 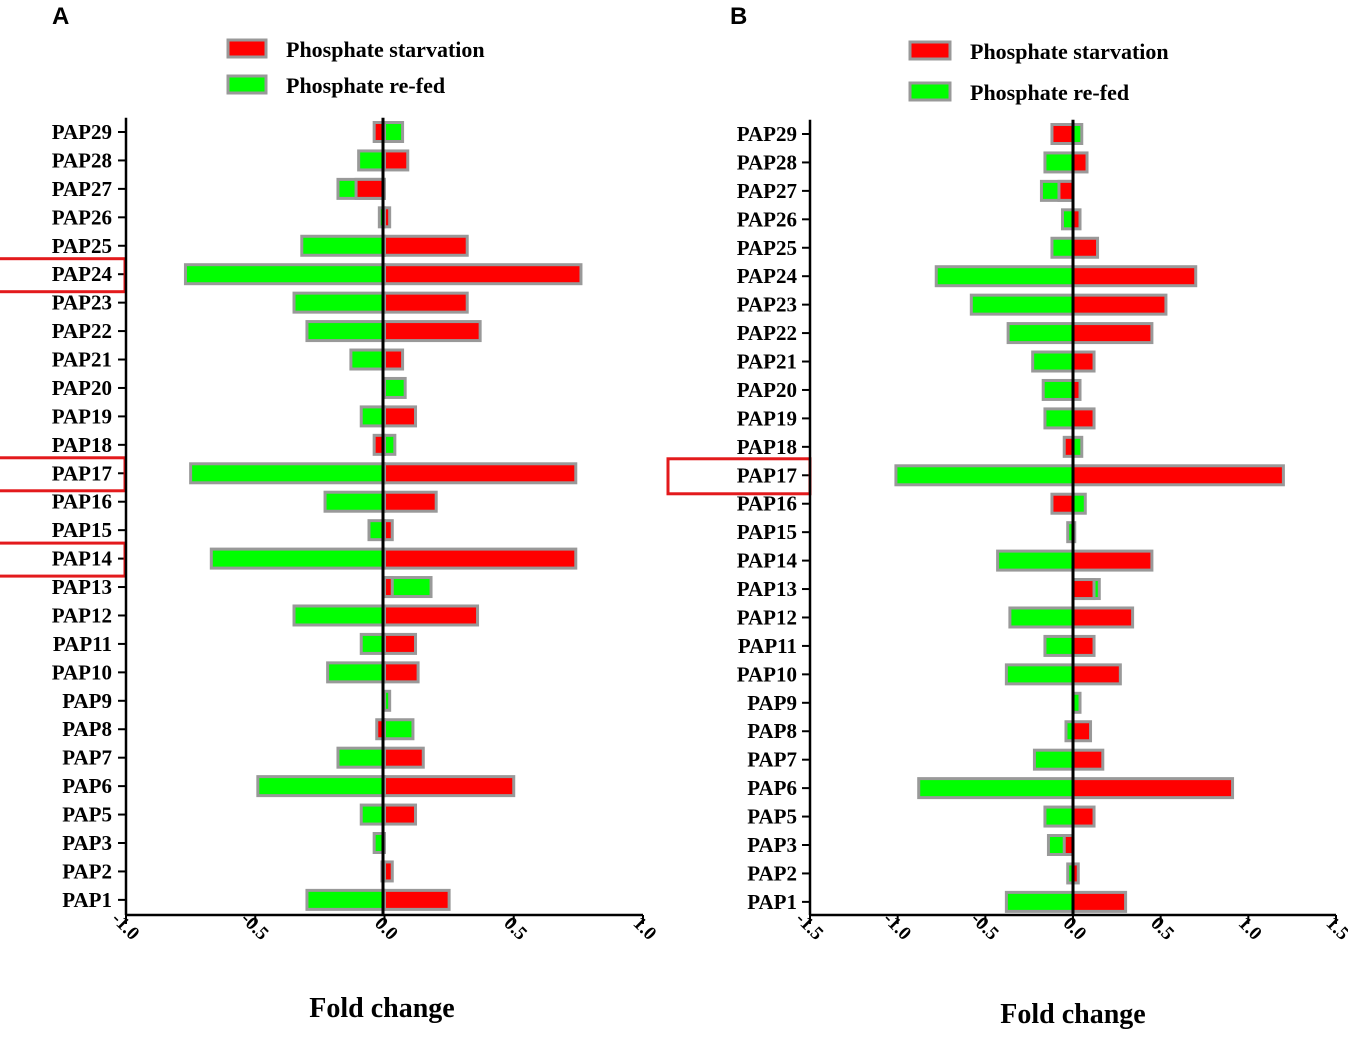 I want to click on x-tick-label: 0.5, so click(x=515, y=929).